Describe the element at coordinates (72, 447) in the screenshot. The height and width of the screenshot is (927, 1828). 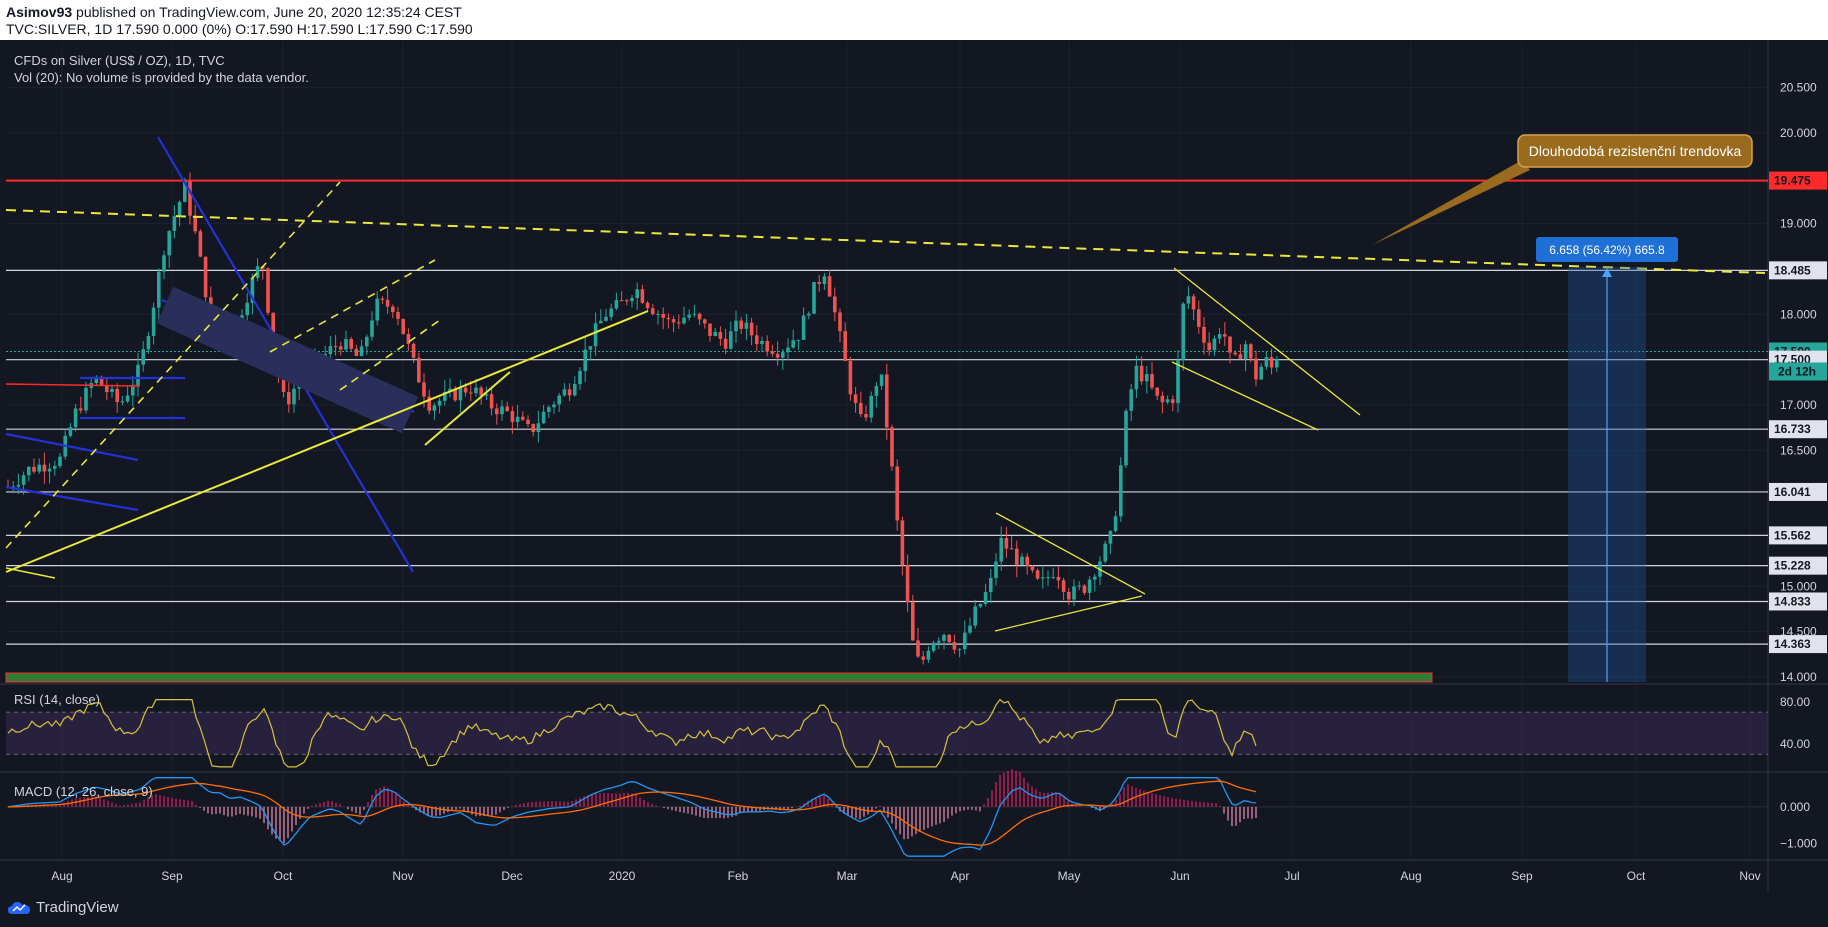
I see `small-channel-upper` at that location.